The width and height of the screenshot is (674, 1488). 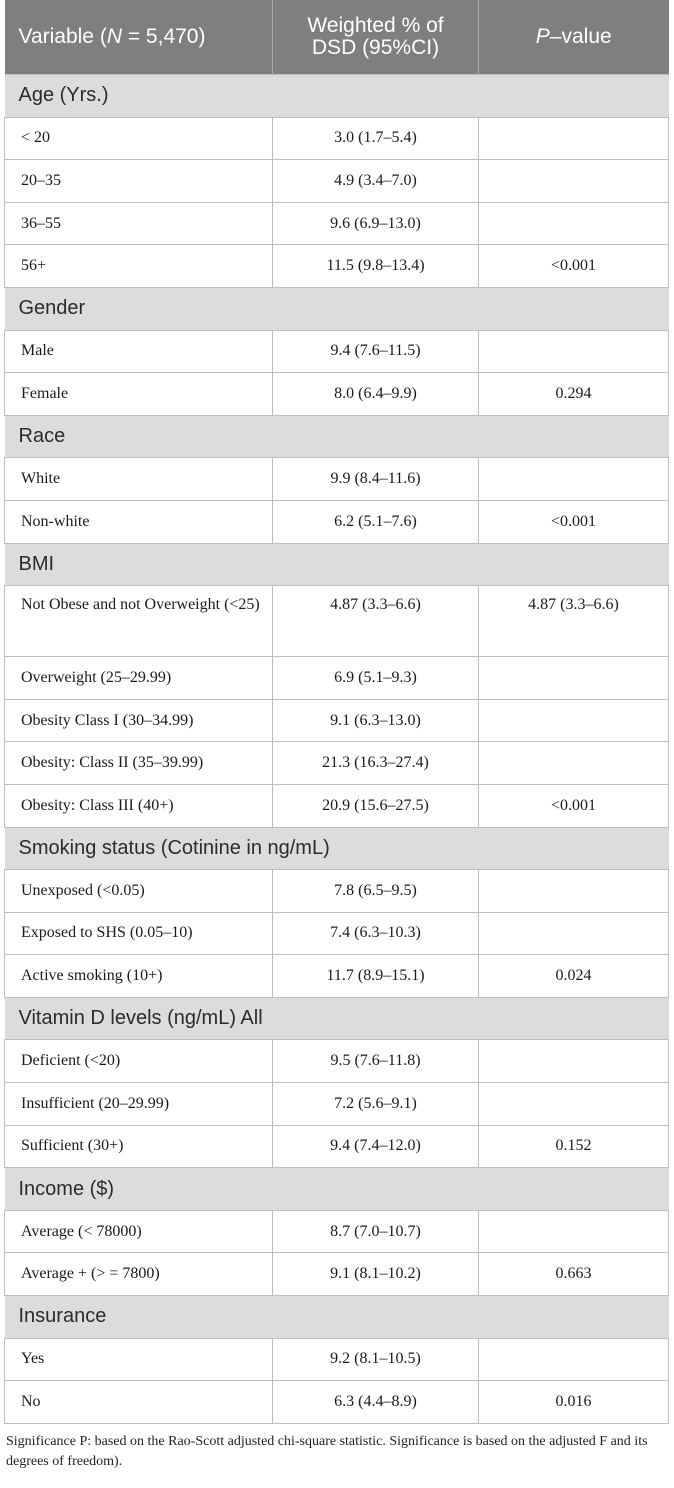 I want to click on row-label: Obesity: Class II (35–39.99), so click(x=138, y=763).